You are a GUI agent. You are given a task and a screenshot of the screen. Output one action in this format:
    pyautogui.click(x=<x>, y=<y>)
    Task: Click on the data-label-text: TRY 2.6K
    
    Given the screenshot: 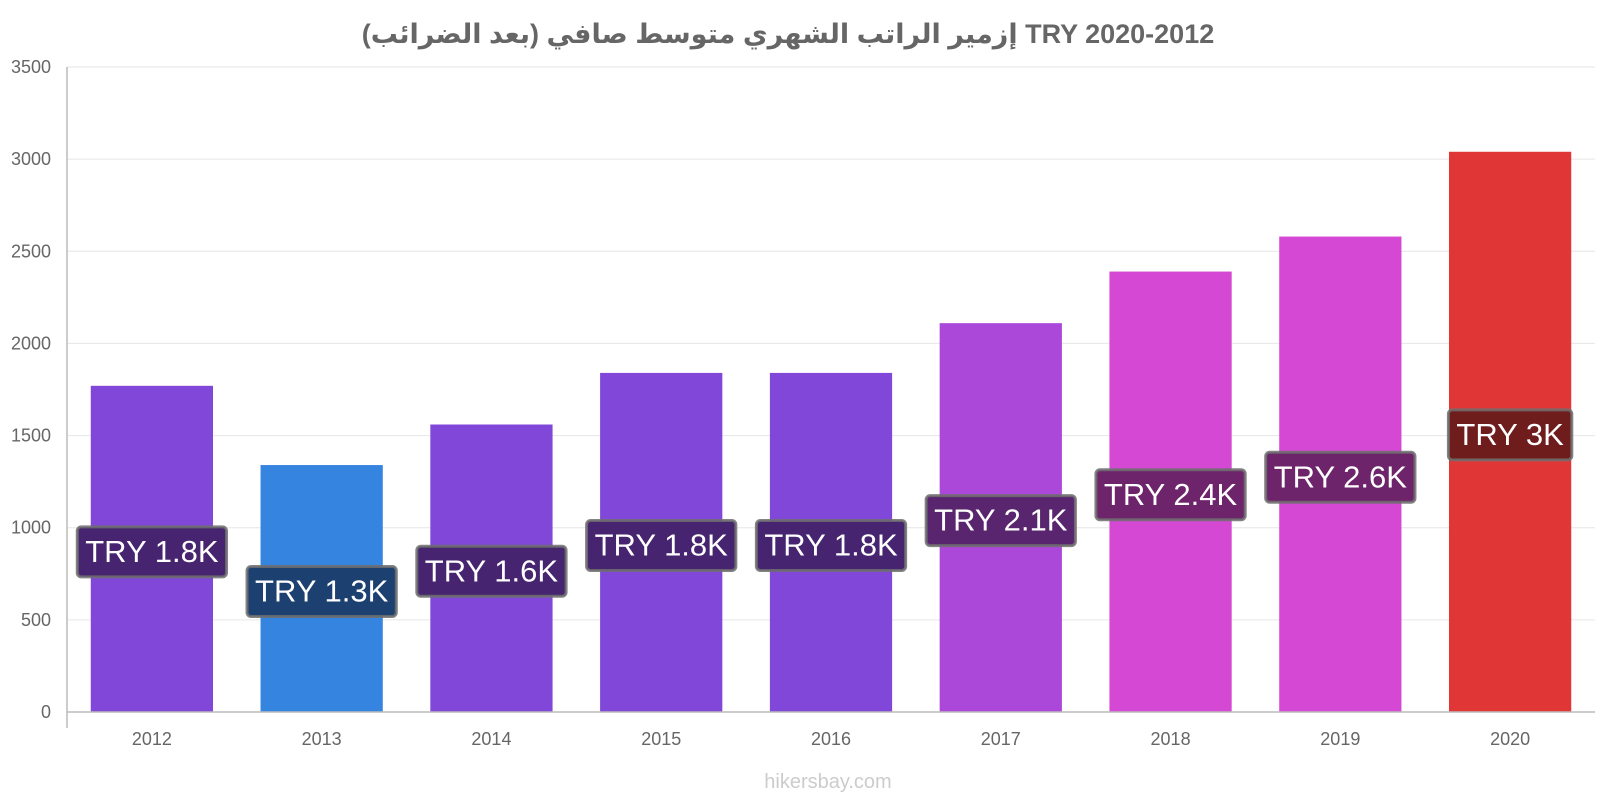 What is the action you would take?
    pyautogui.click(x=1341, y=476)
    